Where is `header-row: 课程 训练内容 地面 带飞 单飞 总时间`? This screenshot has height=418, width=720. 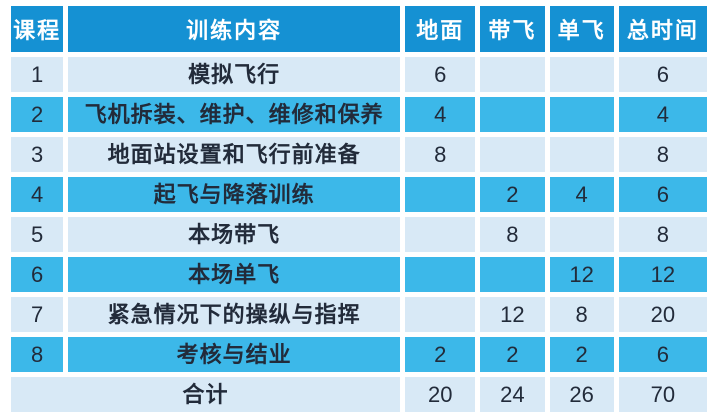
header-row: 课程 训练内容 地面 带飞 单飞 总时间 is located at coordinates (359, 29).